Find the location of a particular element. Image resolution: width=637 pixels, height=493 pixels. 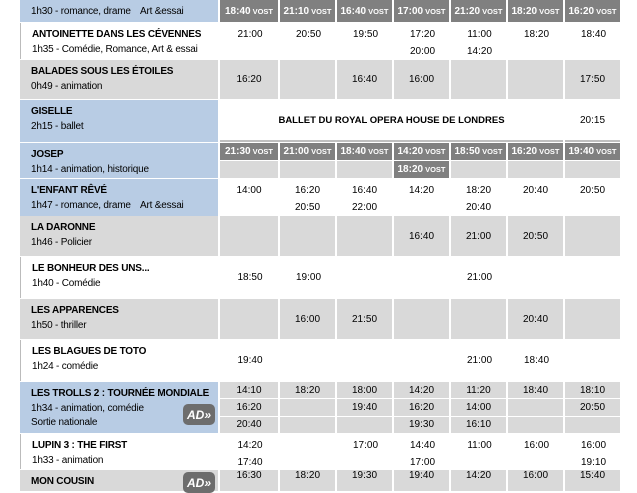

showtime-cell: 16:40 is located at coordinates (364, 79).